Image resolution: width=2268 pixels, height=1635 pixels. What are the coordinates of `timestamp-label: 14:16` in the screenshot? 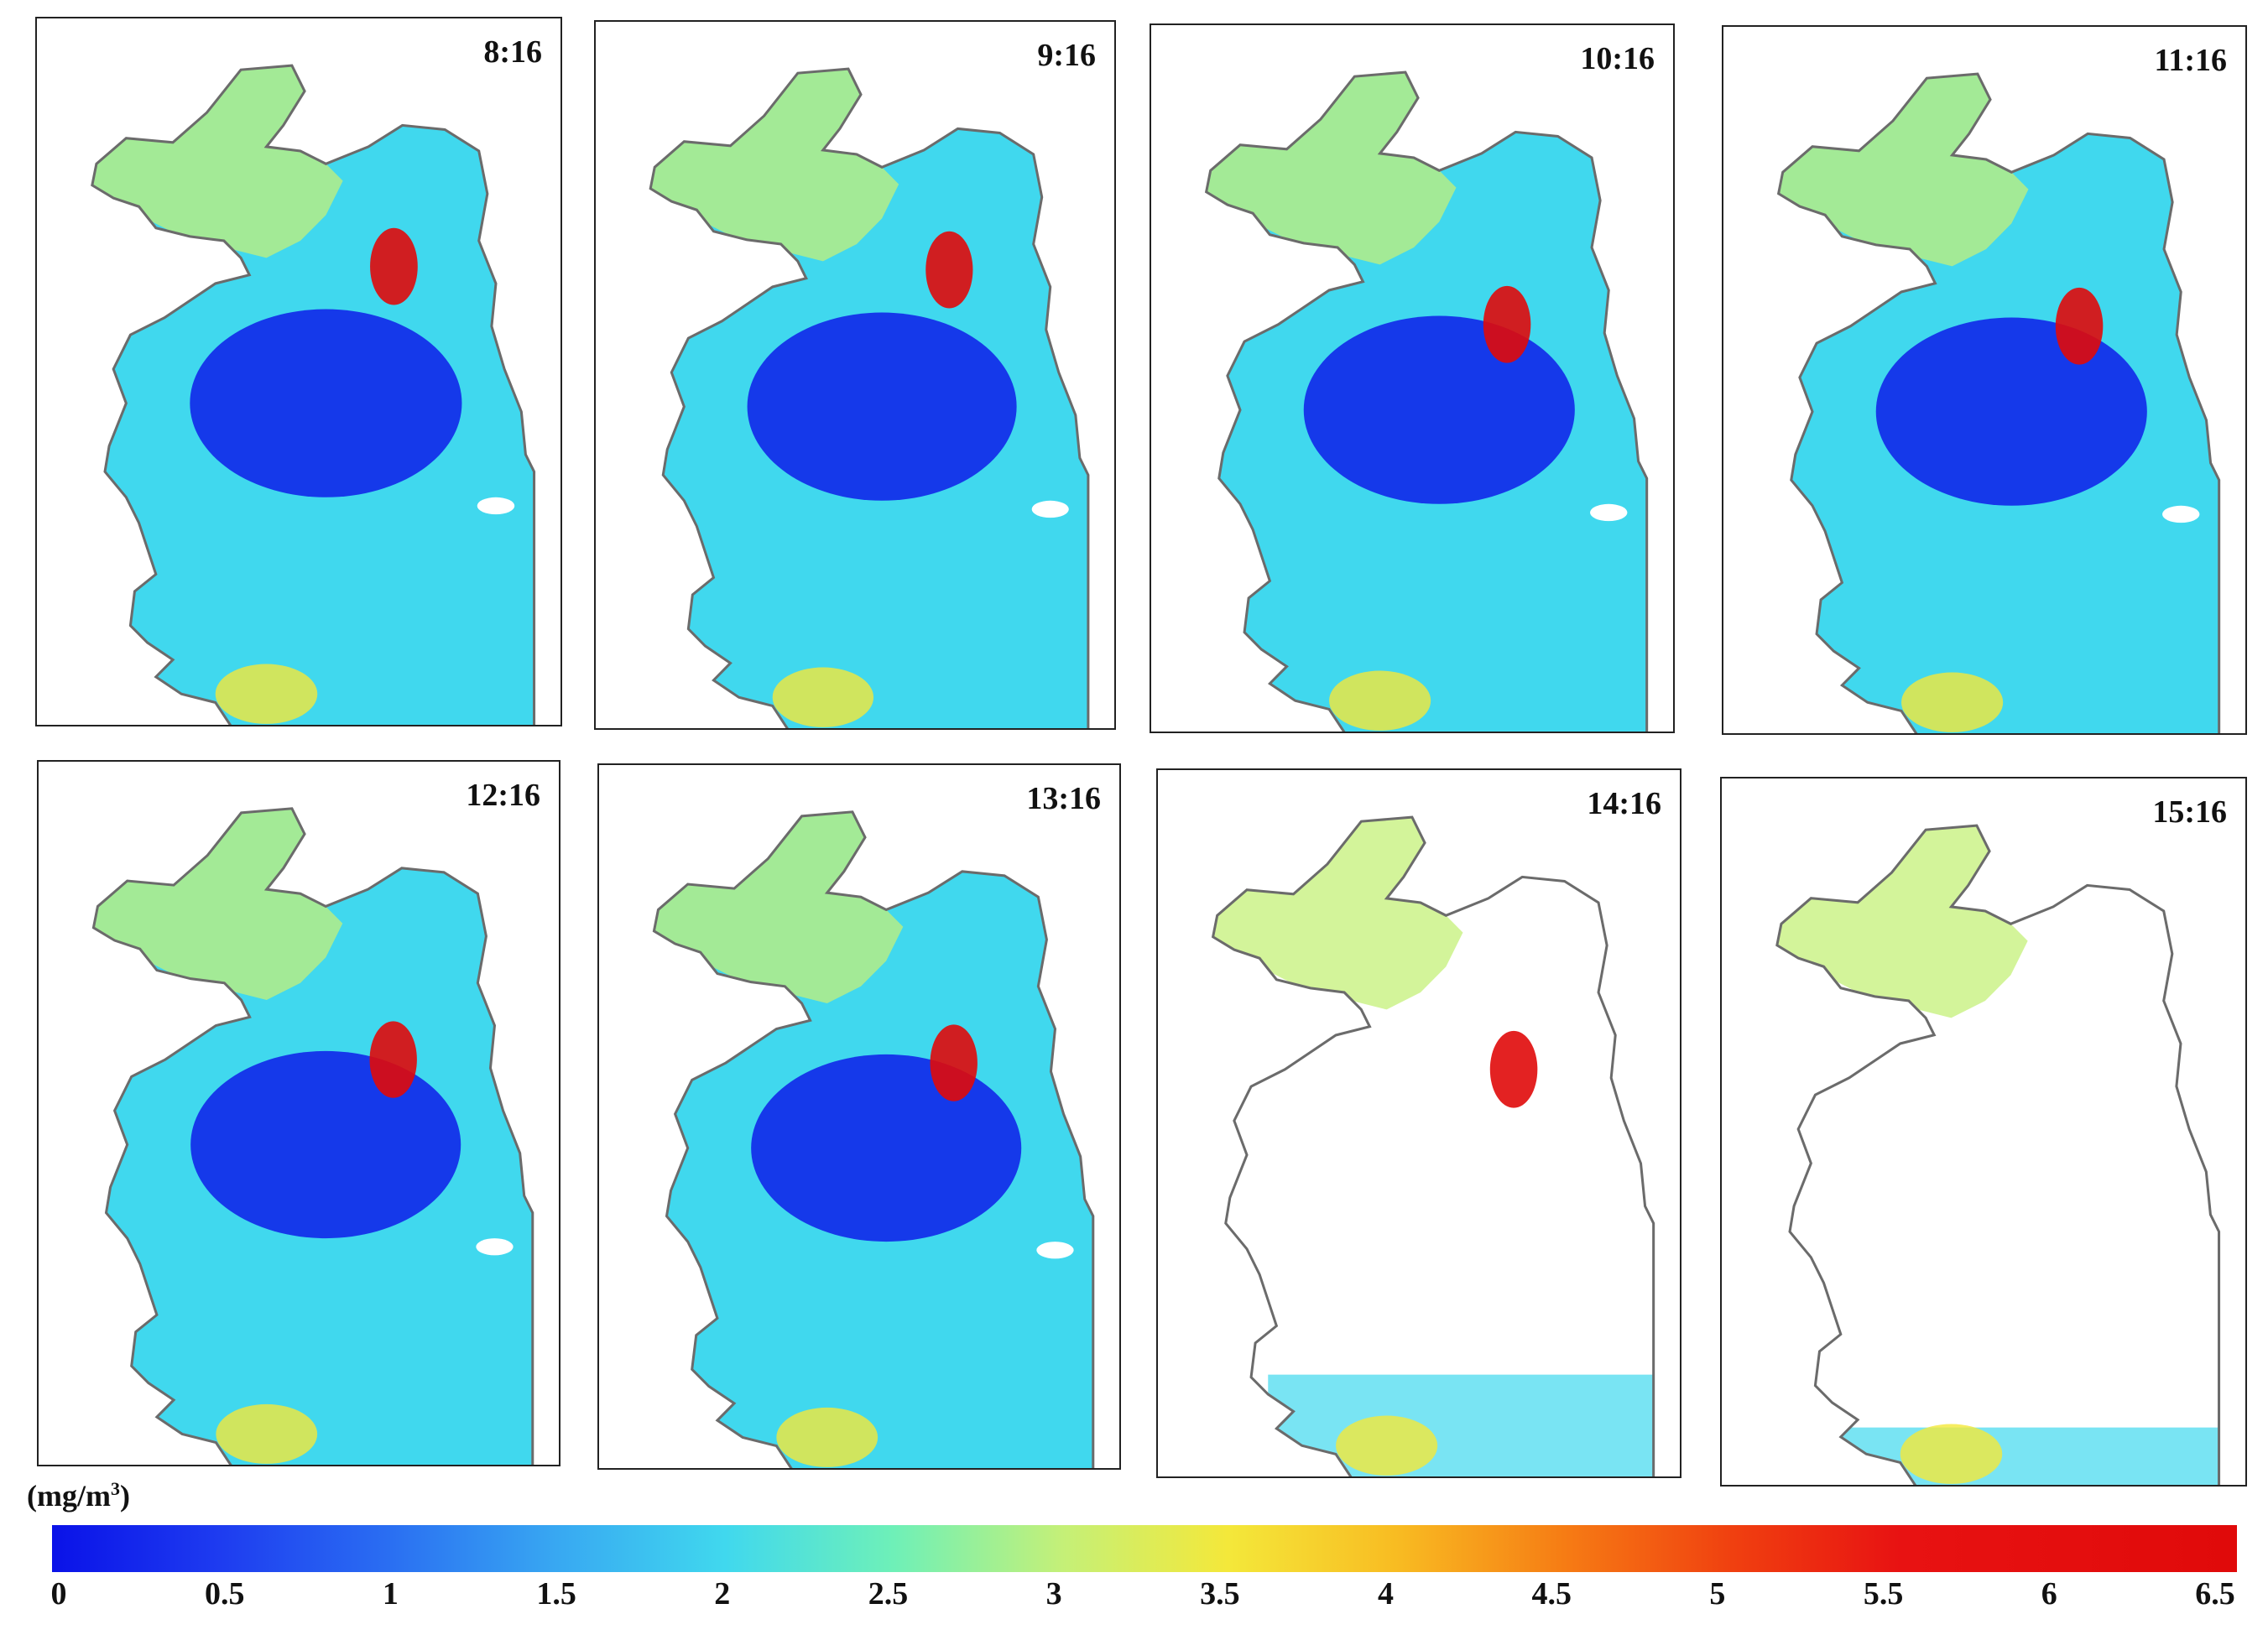 It's located at (1624, 803).